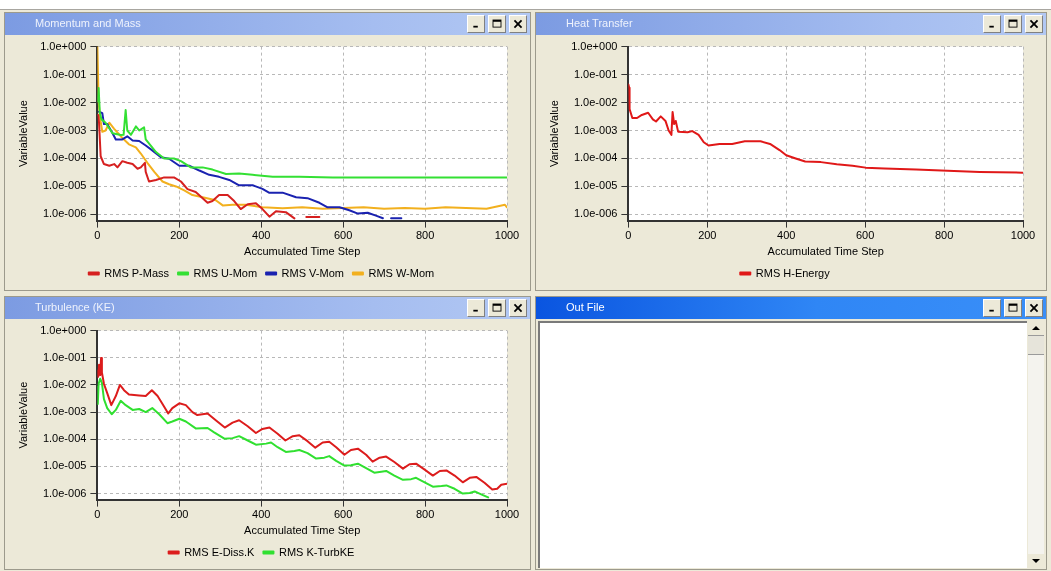  What do you see at coordinates (75, 307) in the screenshot?
I see `chart-title: Turbulence (KE)` at bounding box center [75, 307].